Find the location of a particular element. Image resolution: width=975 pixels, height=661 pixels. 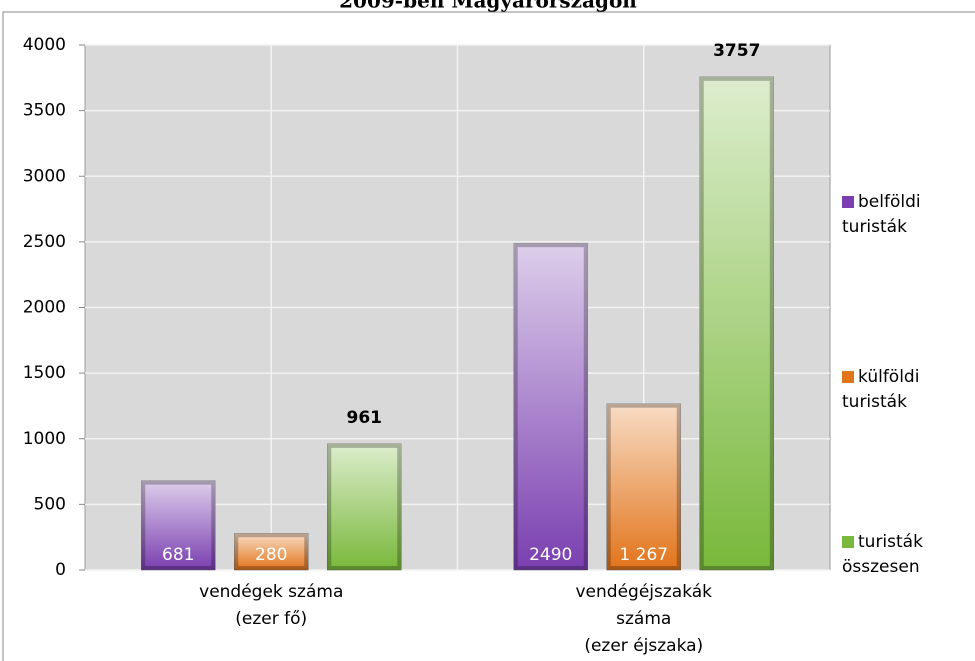

legend-item: turisták összesen is located at coordinates (907, 555).